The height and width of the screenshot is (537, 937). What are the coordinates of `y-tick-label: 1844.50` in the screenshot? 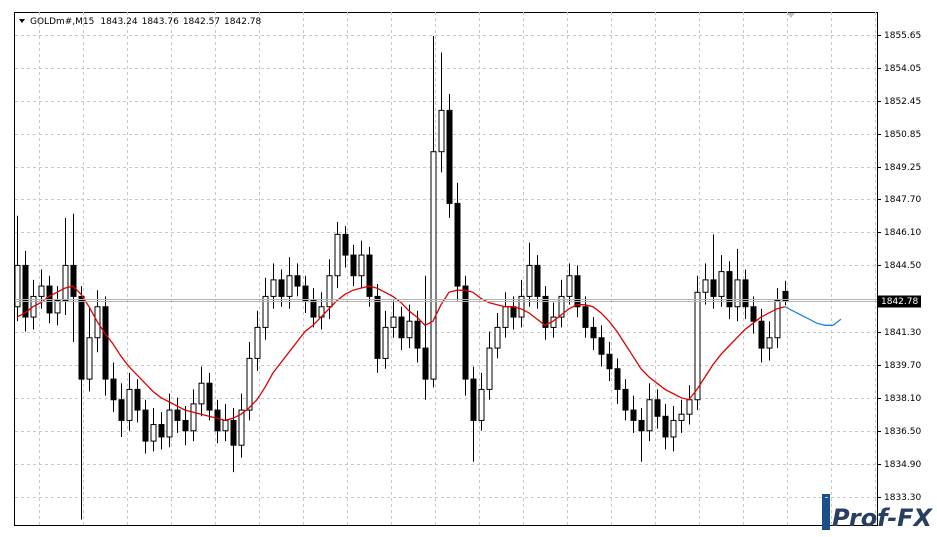 It's located at (902, 266).